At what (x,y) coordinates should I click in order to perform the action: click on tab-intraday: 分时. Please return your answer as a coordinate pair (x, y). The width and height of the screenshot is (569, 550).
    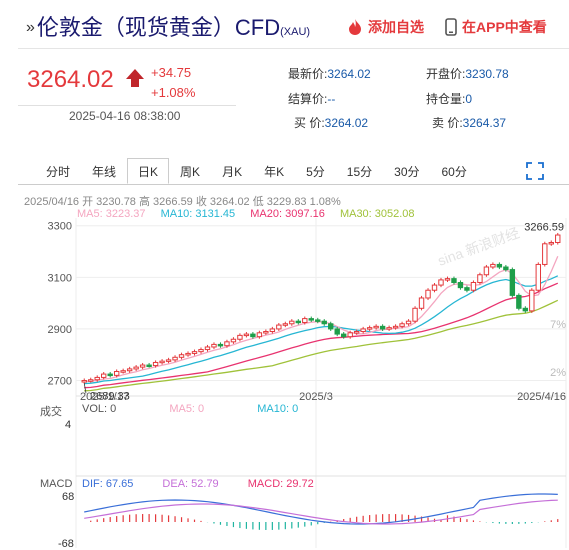
    Looking at the image, I should click on (58, 172).